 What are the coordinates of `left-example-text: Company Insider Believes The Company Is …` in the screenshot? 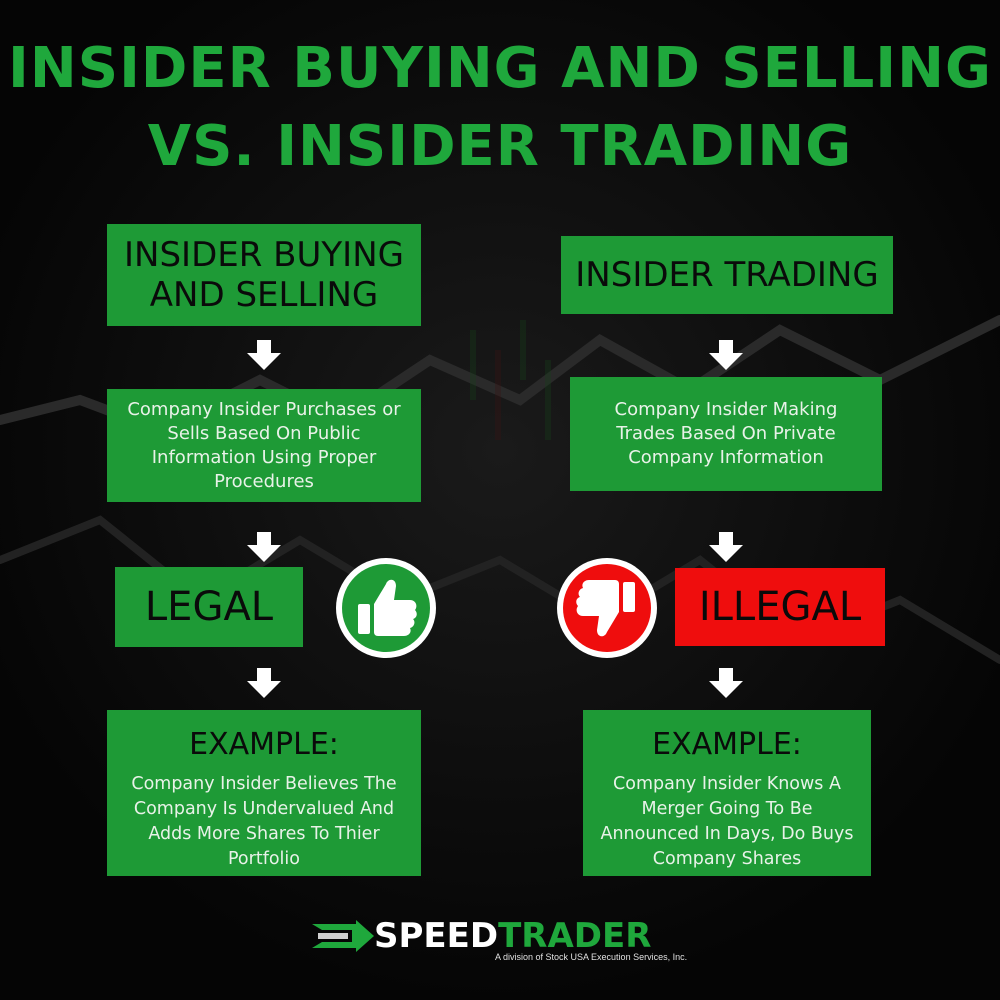 It's located at (264, 821).